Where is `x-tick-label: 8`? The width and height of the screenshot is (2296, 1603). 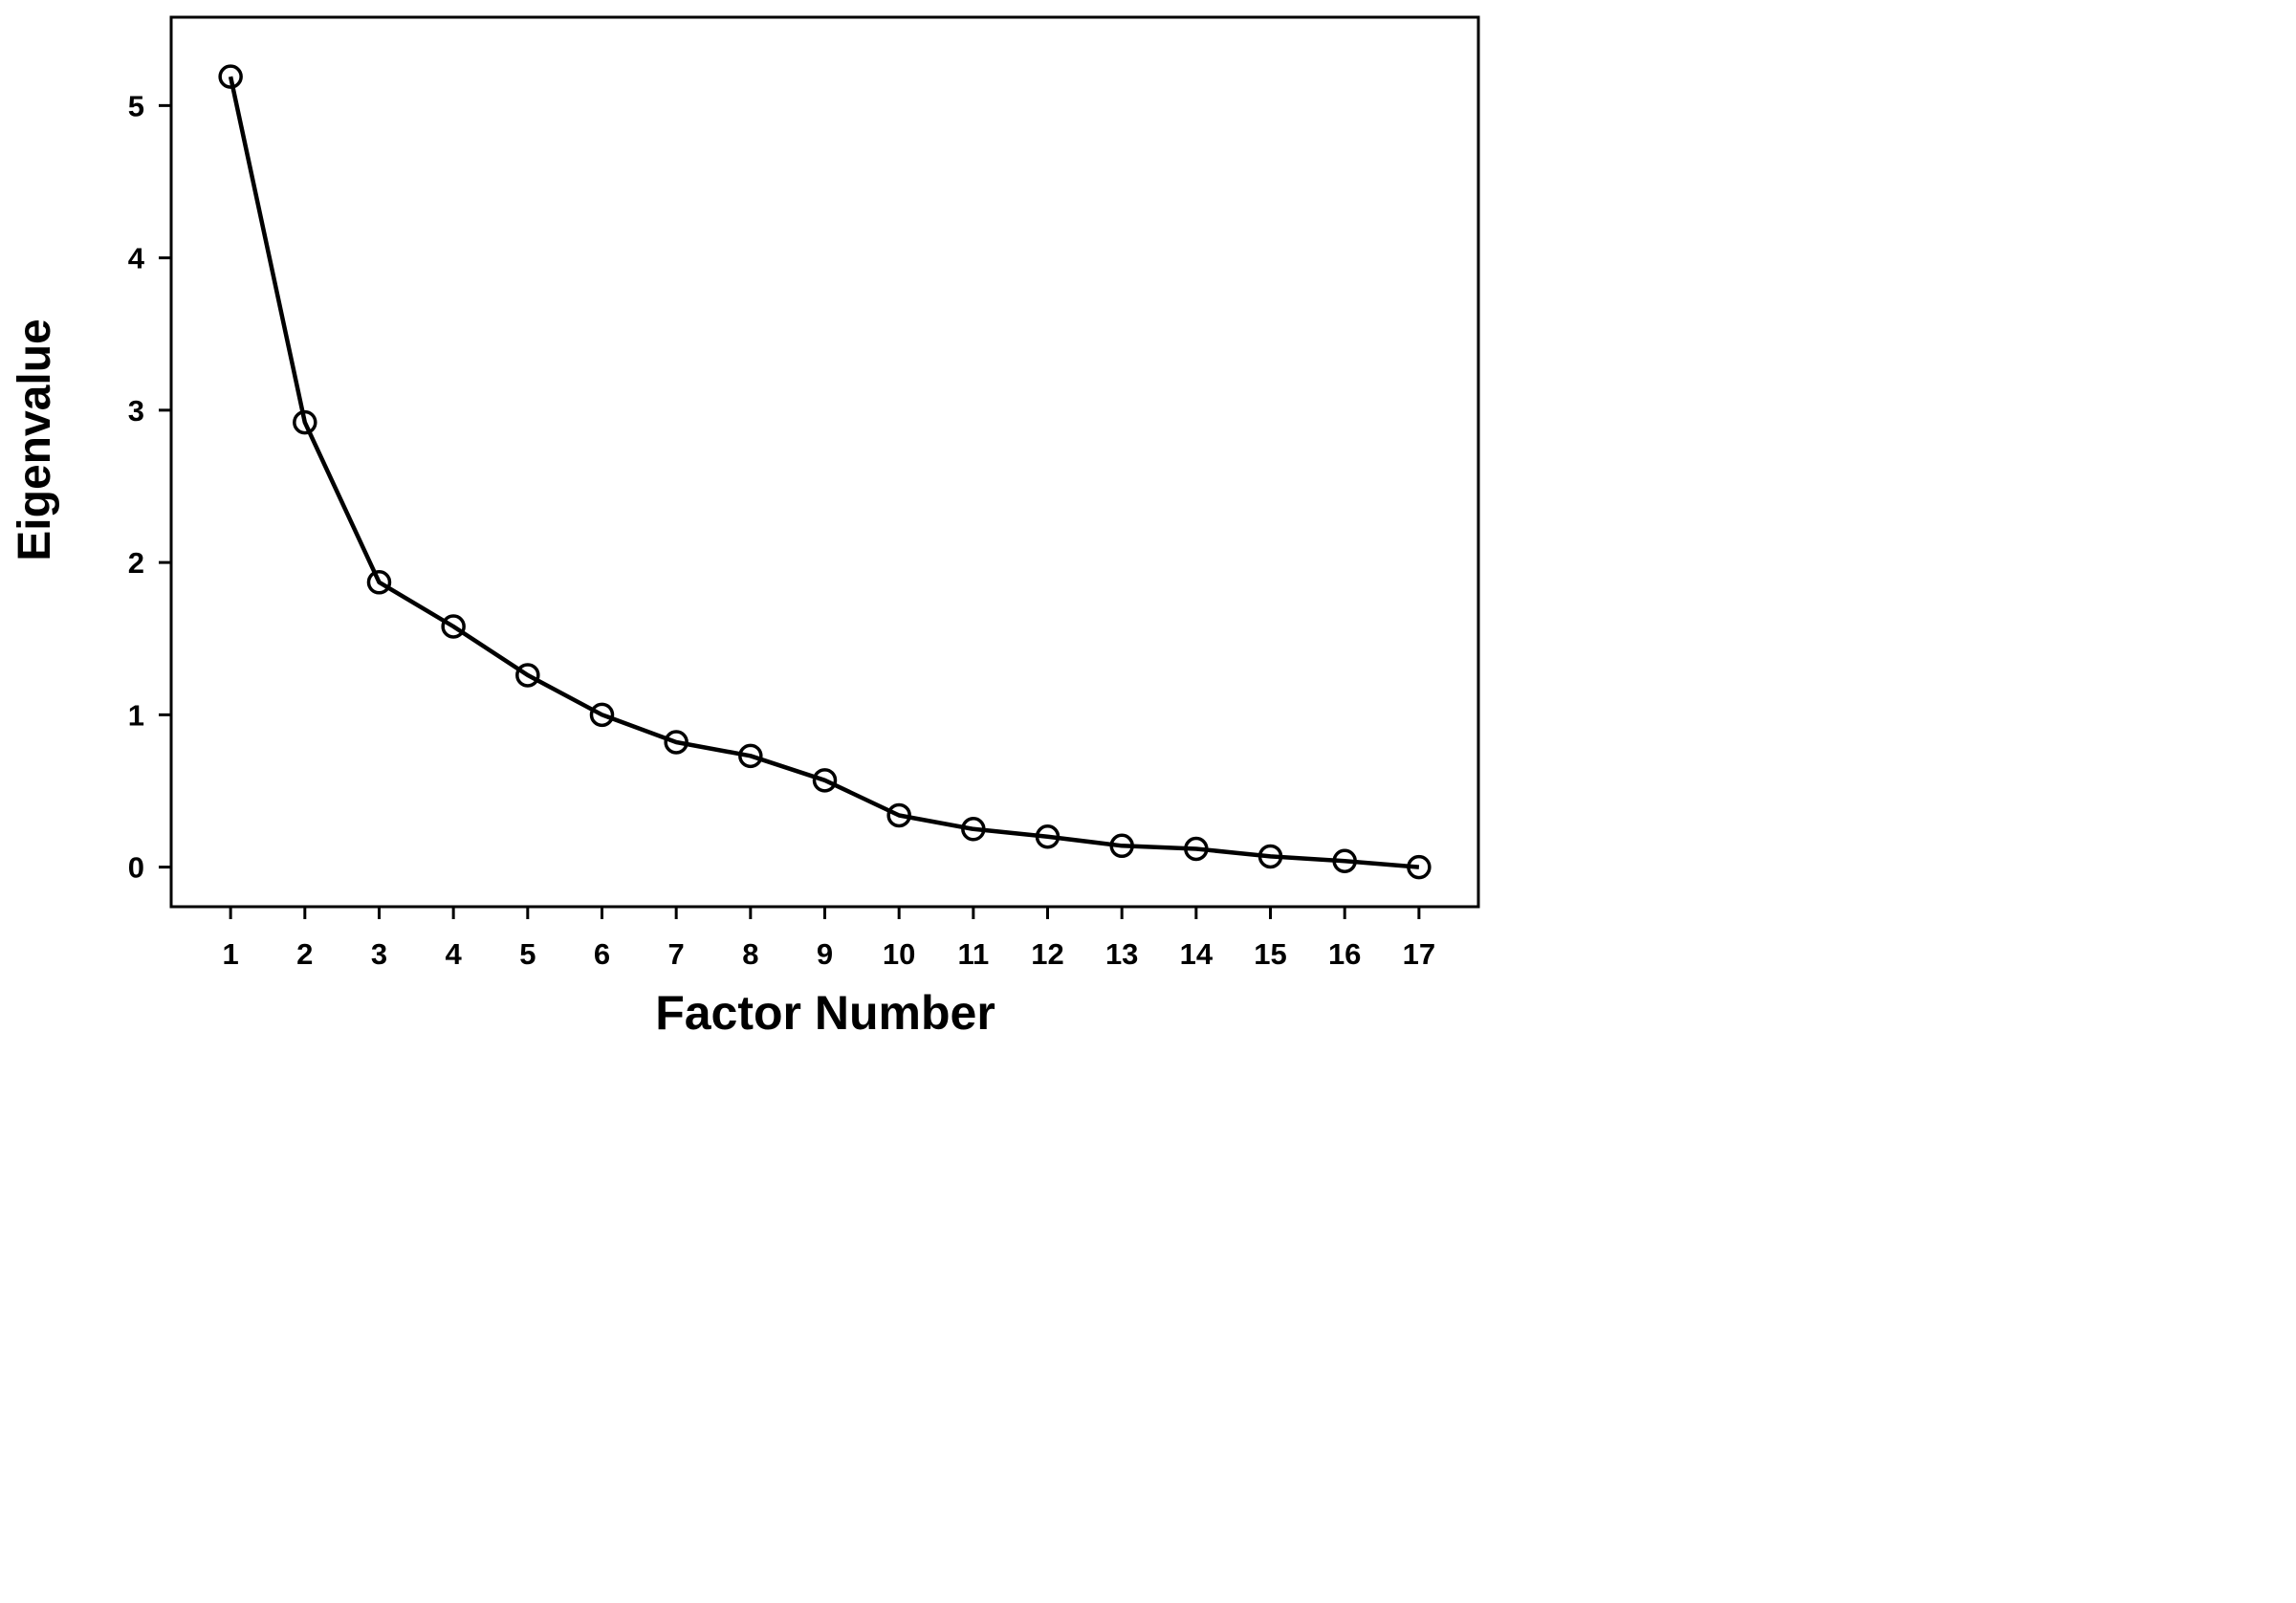 x-tick-label: 8 is located at coordinates (750, 954).